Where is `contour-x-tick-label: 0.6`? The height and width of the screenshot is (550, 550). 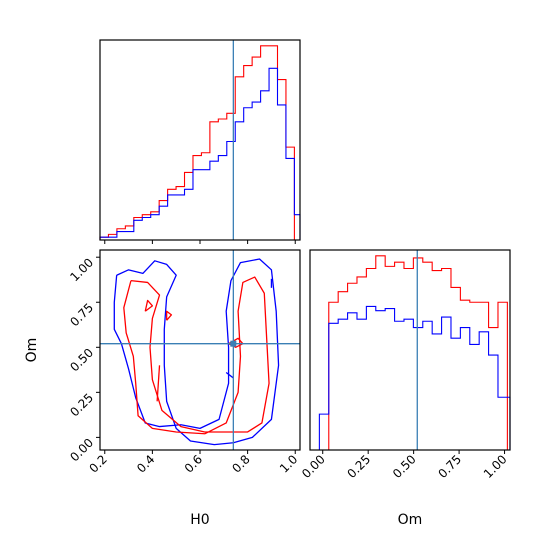
contour-x-tick-label: 0.6 is located at coordinates (193, 463).